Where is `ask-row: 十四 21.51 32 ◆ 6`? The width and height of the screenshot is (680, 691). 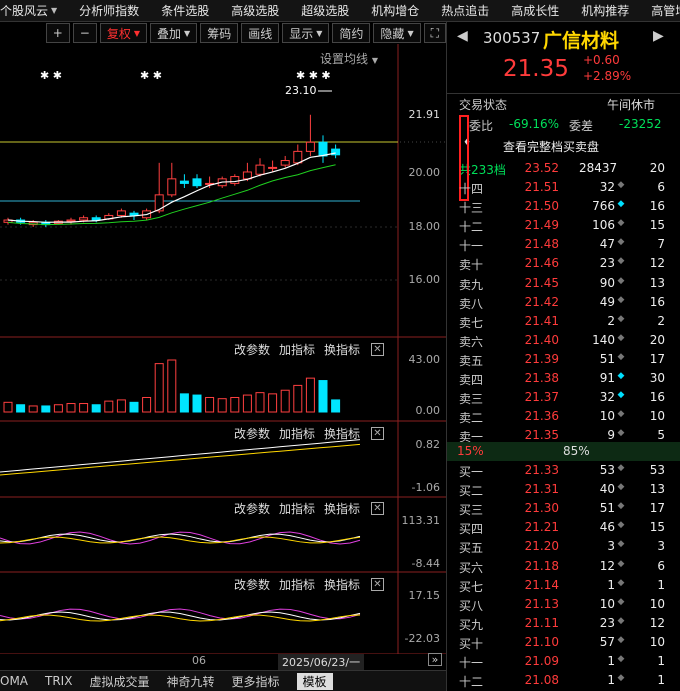
ask-row: 十四 21.51 32 ◆ 6 is located at coordinates (563, 187).